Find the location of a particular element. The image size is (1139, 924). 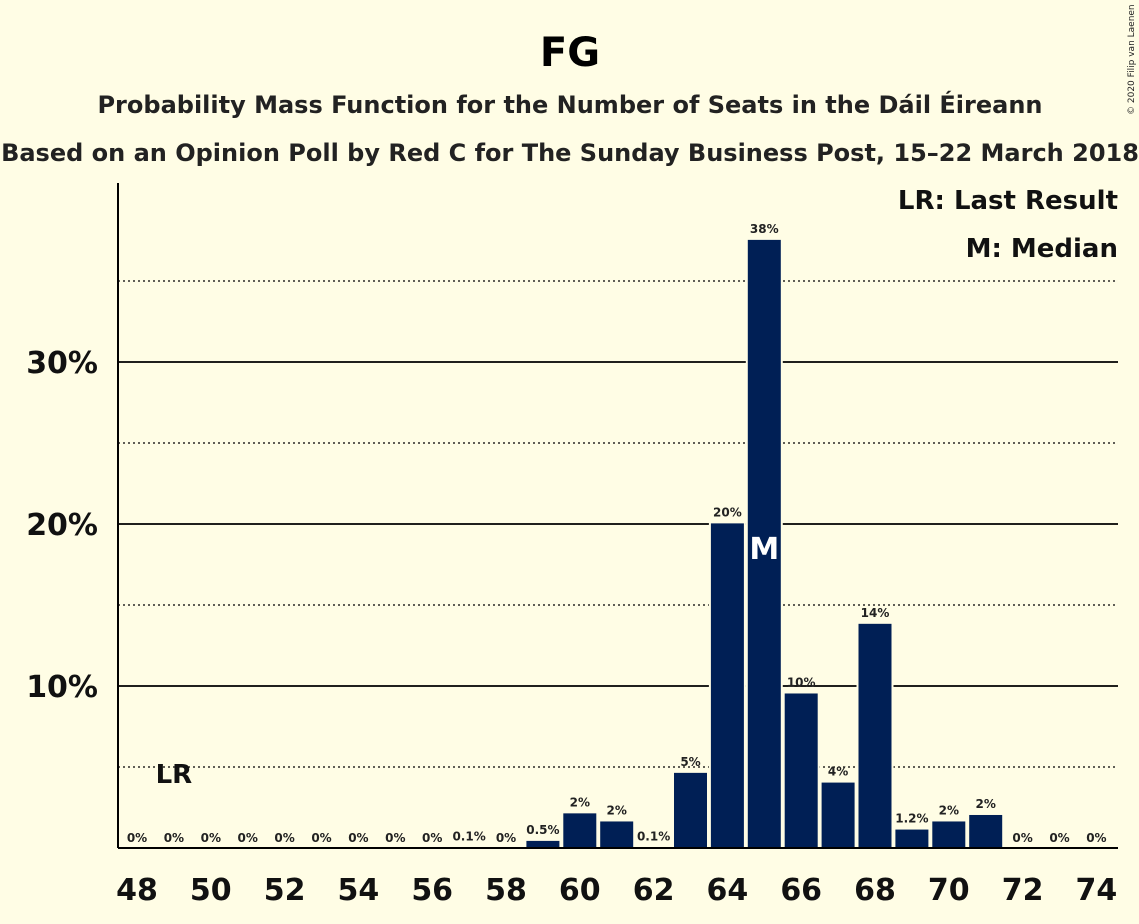

data-label-59: 0.5% is located at coordinates (542, 830).